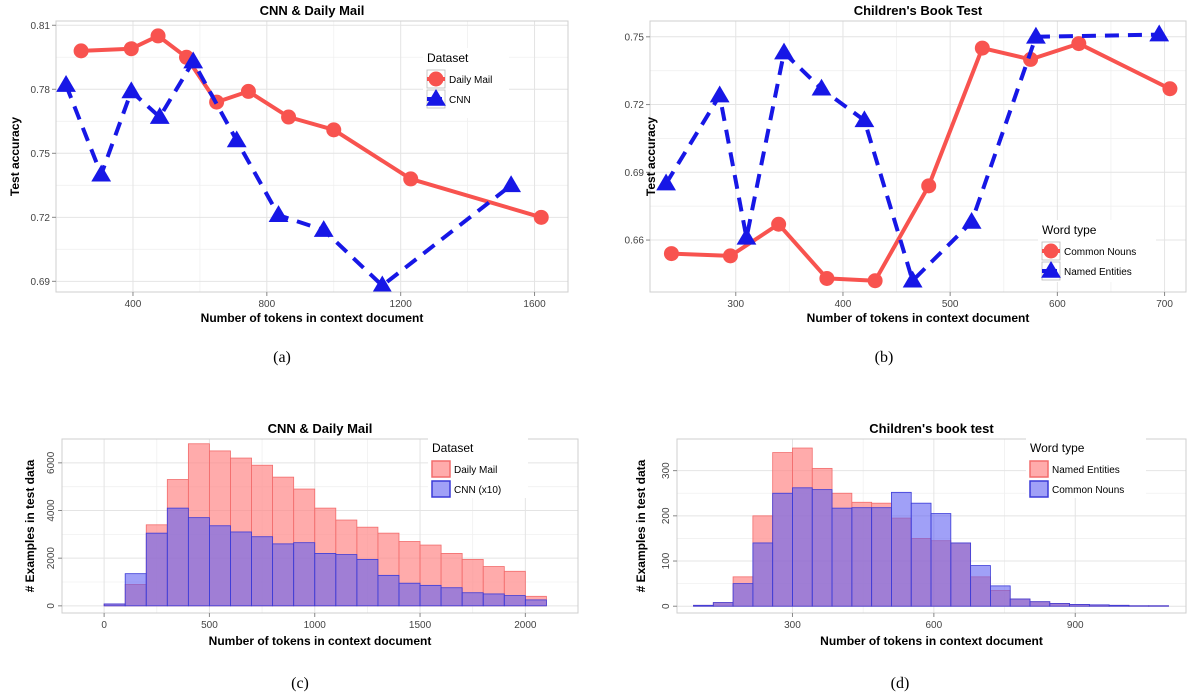 This screenshot has width=1203, height=698. What do you see at coordinates (420, 625) in the screenshot?
I see `x-tick-label: 1500` at bounding box center [420, 625].